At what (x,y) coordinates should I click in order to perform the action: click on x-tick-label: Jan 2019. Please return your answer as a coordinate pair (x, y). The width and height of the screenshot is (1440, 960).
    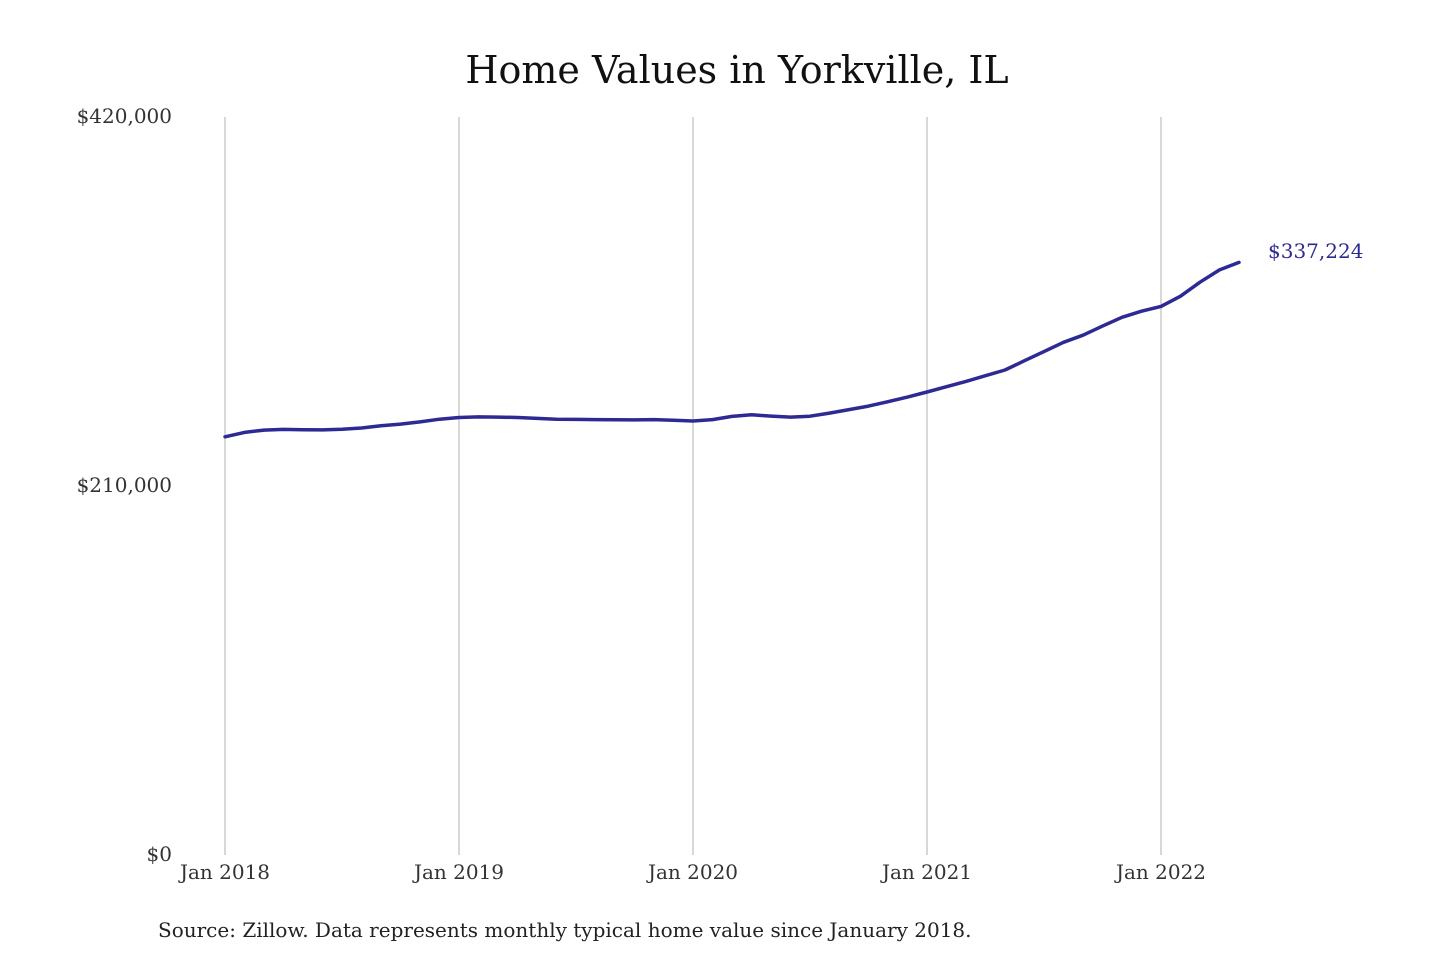
    Looking at the image, I should click on (458, 872).